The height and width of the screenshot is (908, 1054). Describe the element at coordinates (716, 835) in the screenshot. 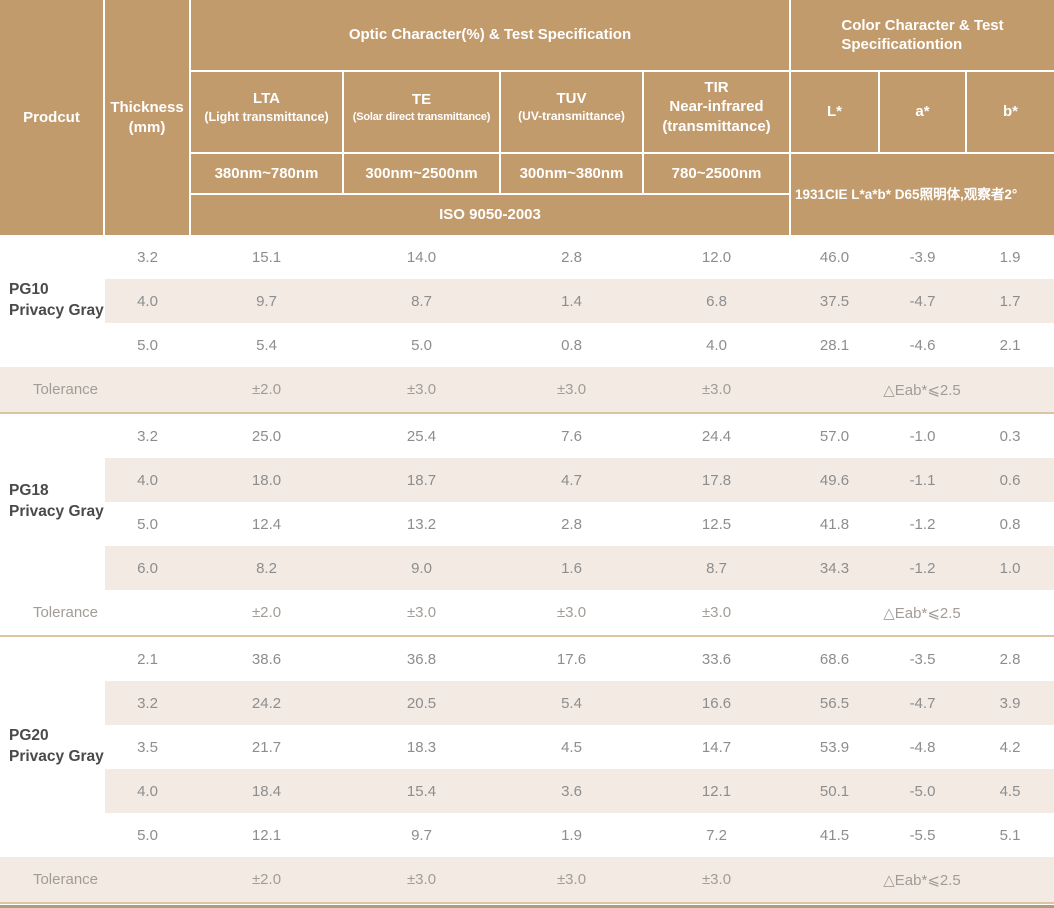

I see `tir-cell: 7.2` at that location.